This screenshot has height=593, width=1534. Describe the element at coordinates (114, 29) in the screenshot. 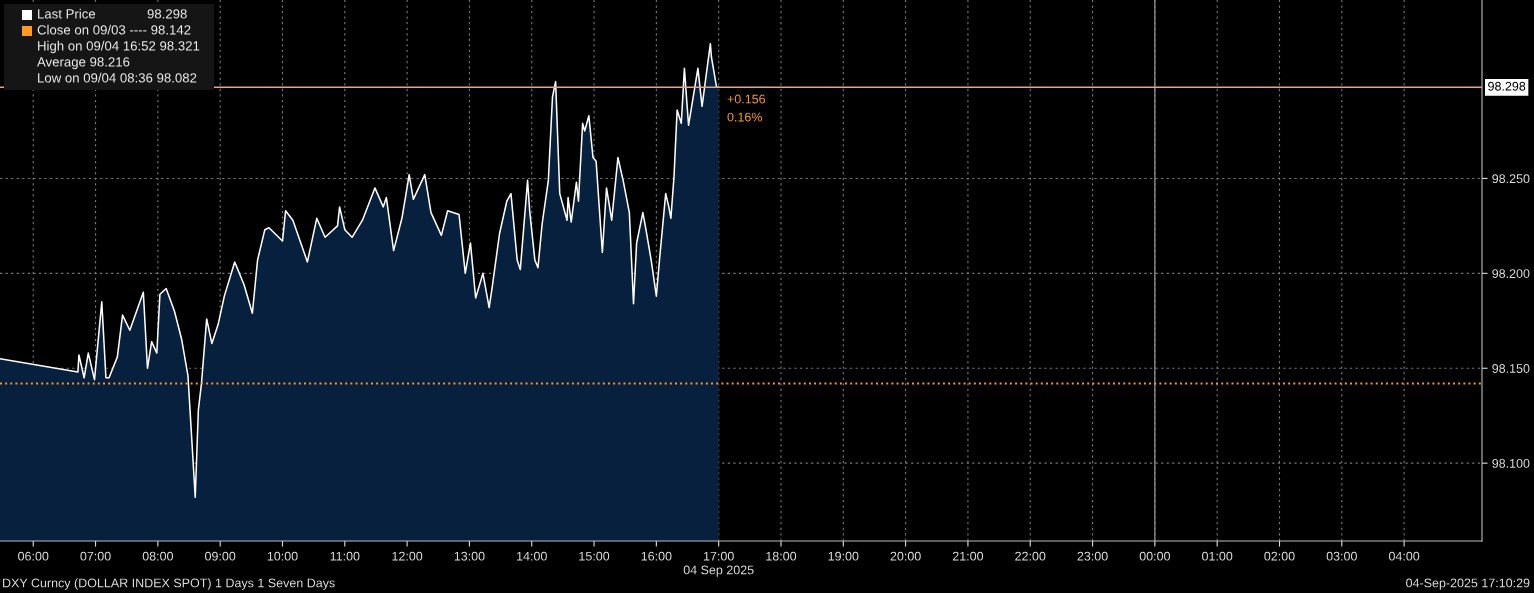

I see `legend-label: Close on 09/03 ---- 98.142` at that location.